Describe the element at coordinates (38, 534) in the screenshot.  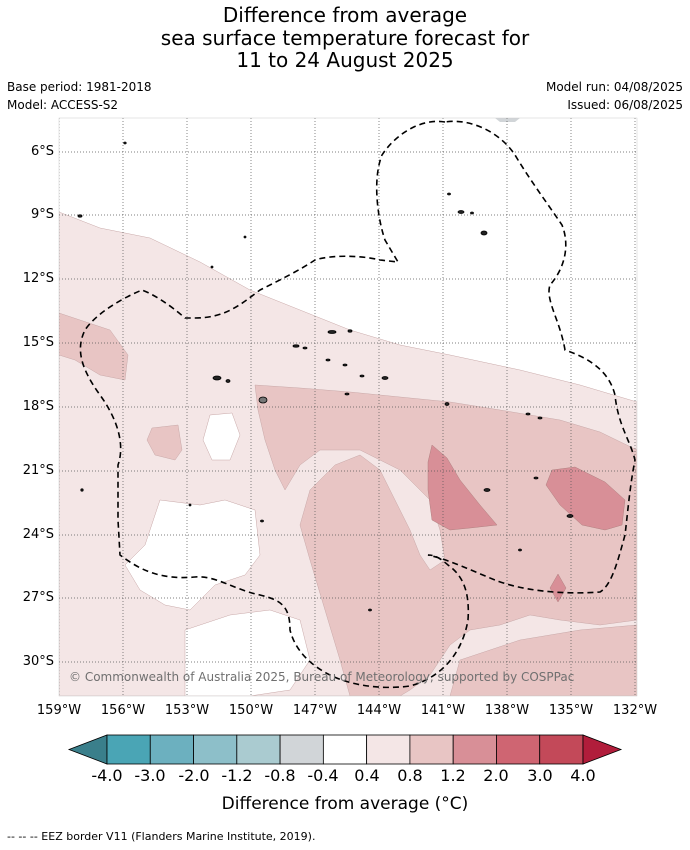
I see `lat-label-24s: 24°S` at that location.